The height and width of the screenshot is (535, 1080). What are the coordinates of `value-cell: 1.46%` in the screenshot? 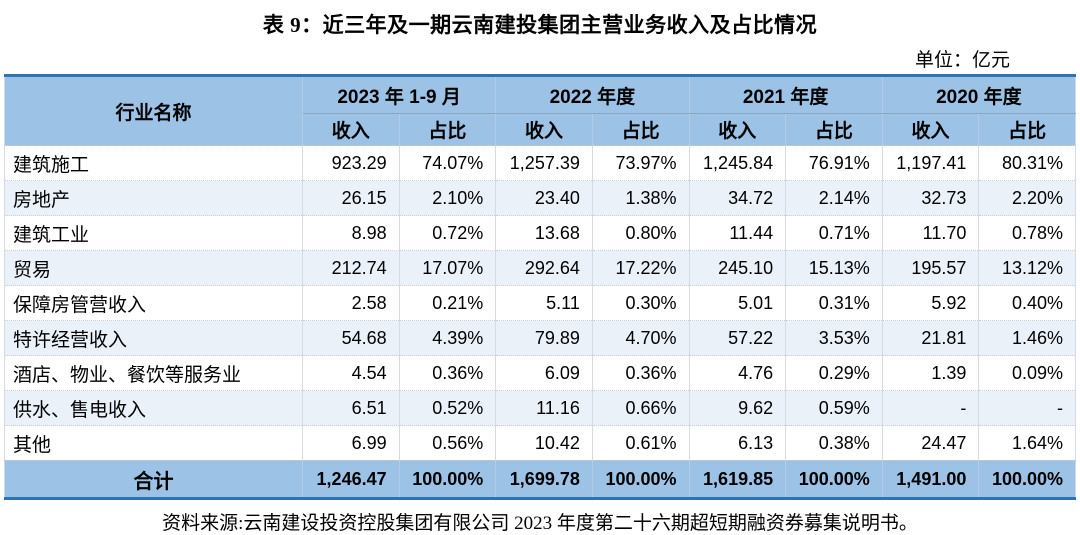 It's located at (1027, 338).